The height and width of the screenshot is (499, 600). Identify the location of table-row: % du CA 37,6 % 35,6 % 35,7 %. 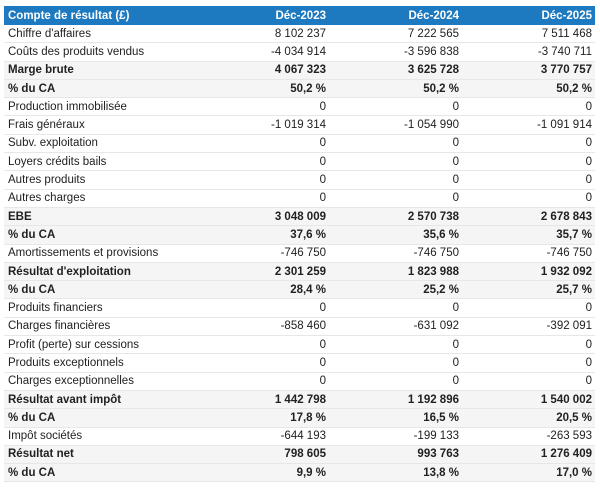
(299, 235).